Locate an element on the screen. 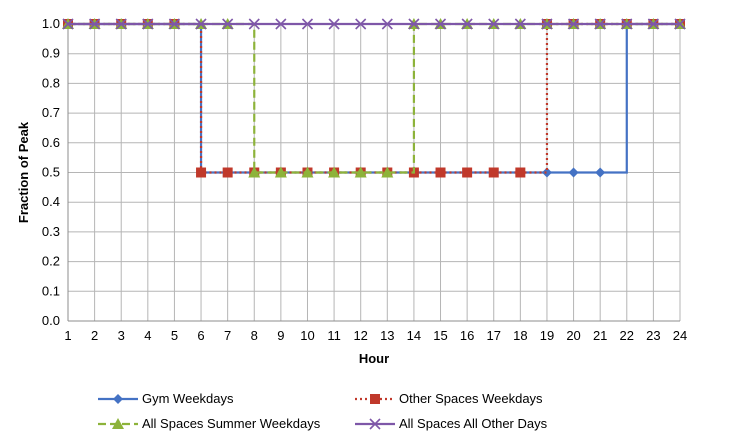 This screenshot has height=442, width=746. y-tick-label: 0.8 is located at coordinates (51, 82).